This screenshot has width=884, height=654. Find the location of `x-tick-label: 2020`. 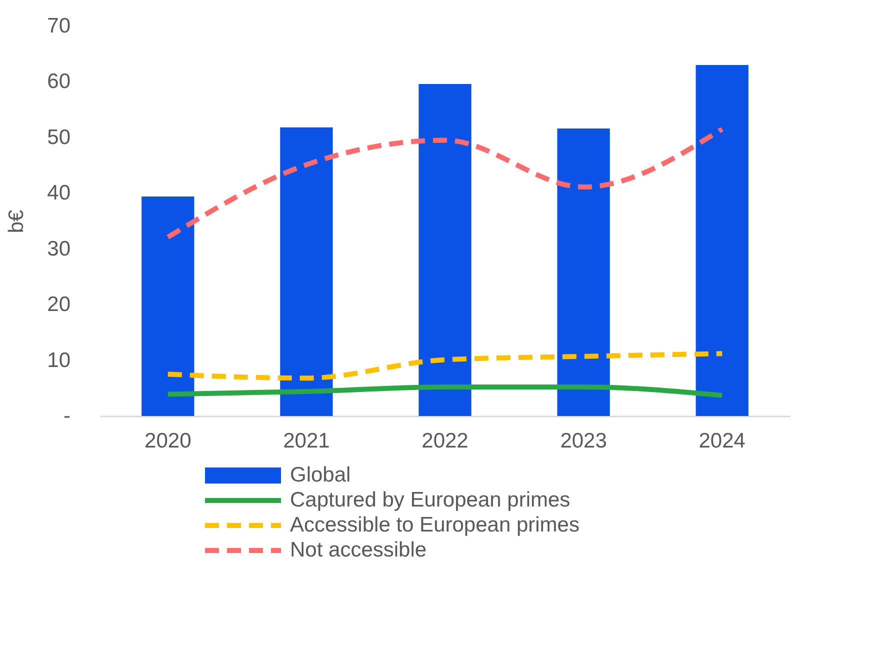

x-tick-label: 2020 is located at coordinates (168, 441).